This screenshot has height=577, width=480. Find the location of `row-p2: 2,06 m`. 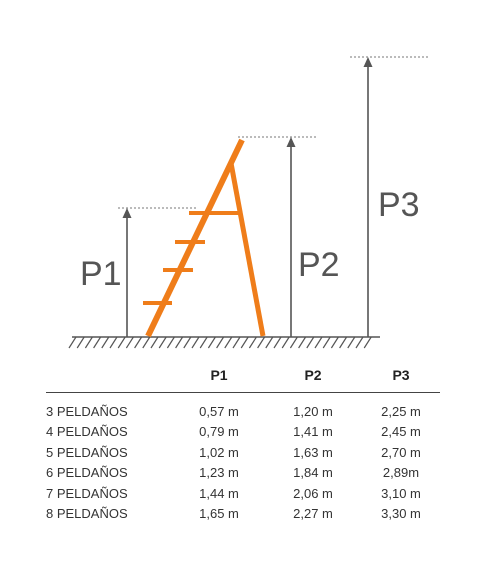

row-p2: 2,06 m is located at coordinates (313, 493).